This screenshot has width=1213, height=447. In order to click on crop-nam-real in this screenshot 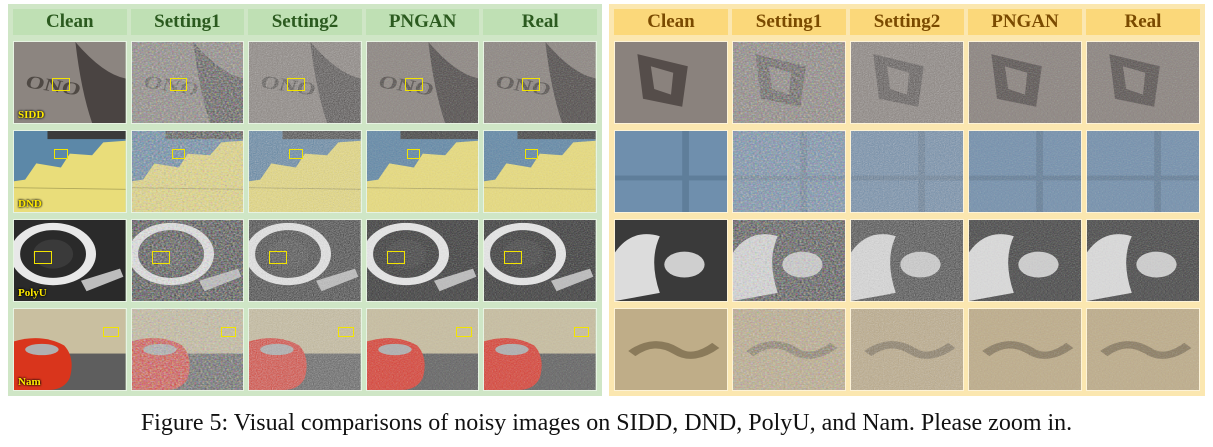, I will do `click(1143, 349)`.